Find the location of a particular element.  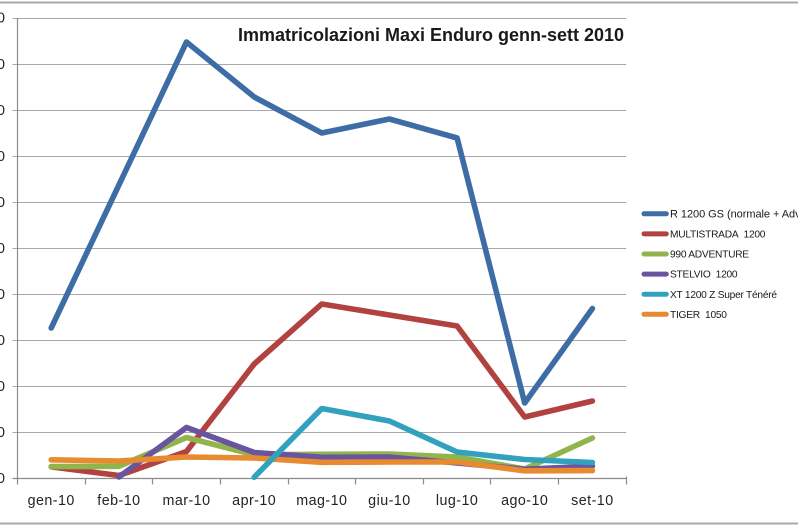

svg-text: 1000 is located at coordinates (2, 19).